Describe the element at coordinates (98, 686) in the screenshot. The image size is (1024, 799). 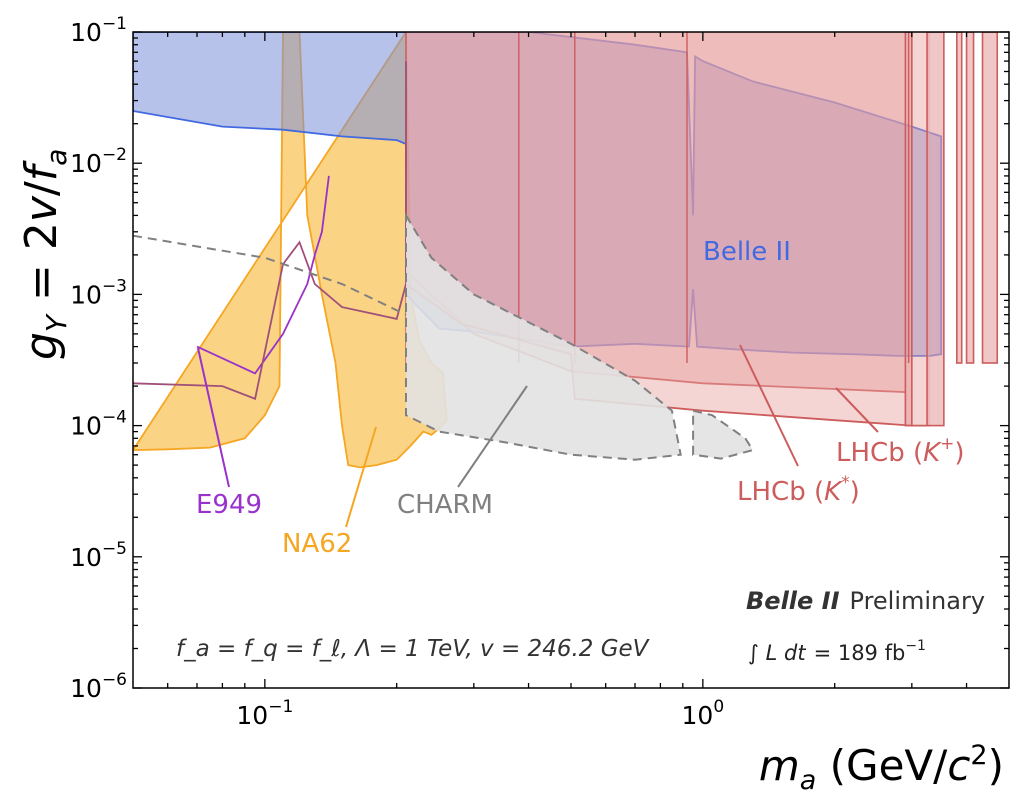
I see `y-tick-label: 10⁻⁶` at that location.